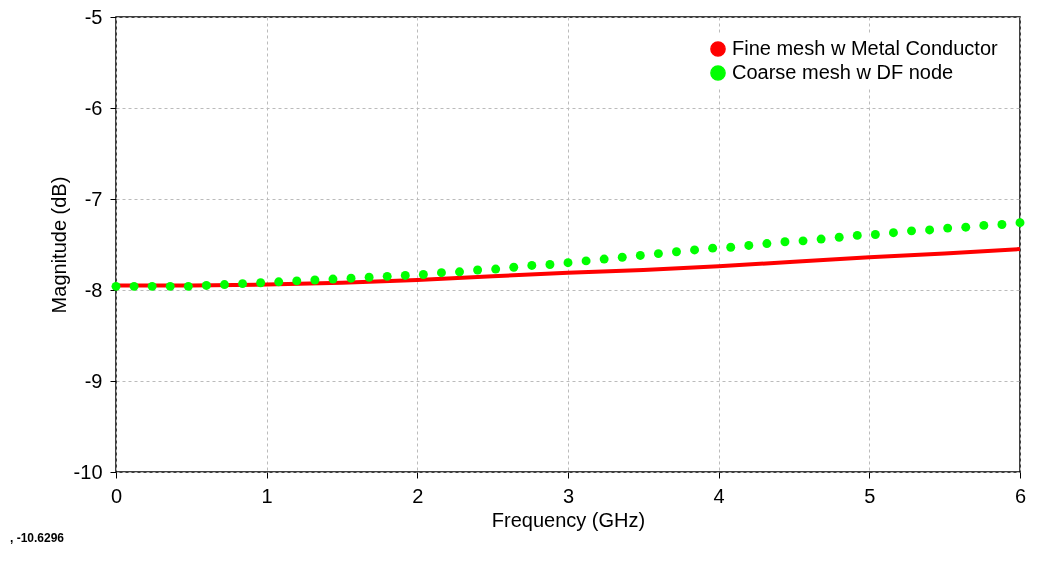 This screenshot has width=1039, height=568. What do you see at coordinates (568, 519) in the screenshot?
I see `x-axis-title: Frequency (GHz)` at bounding box center [568, 519].